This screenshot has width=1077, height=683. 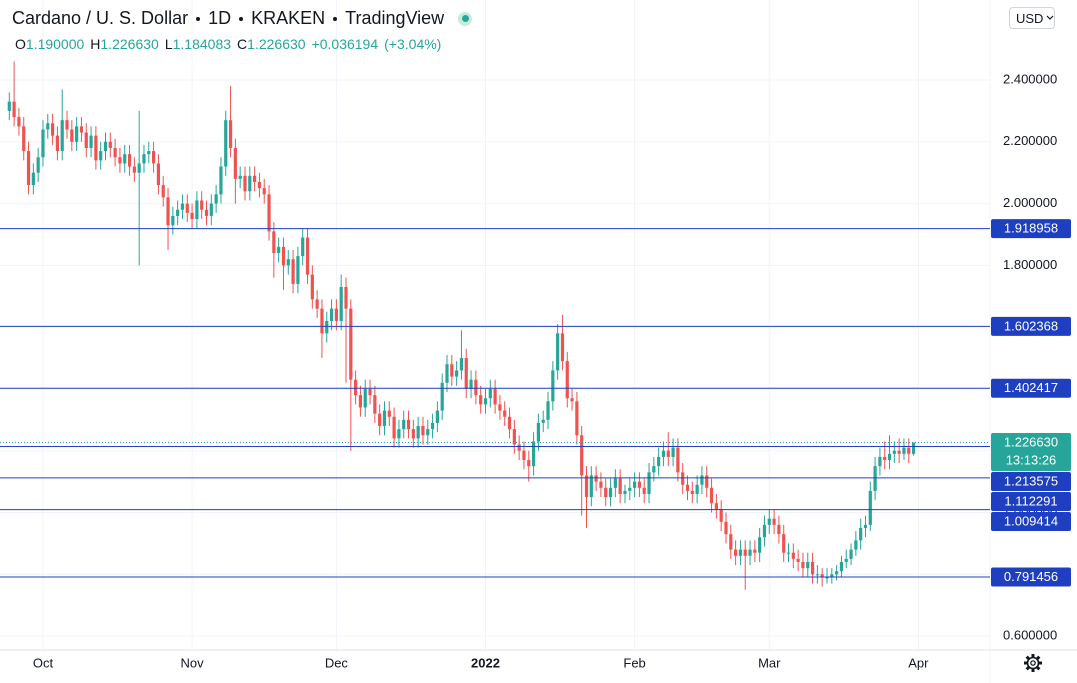 What do you see at coordinates (1030, 500) in the screenshot?
I see `price-label: 1.112291` at bounding box center [1030, 500].